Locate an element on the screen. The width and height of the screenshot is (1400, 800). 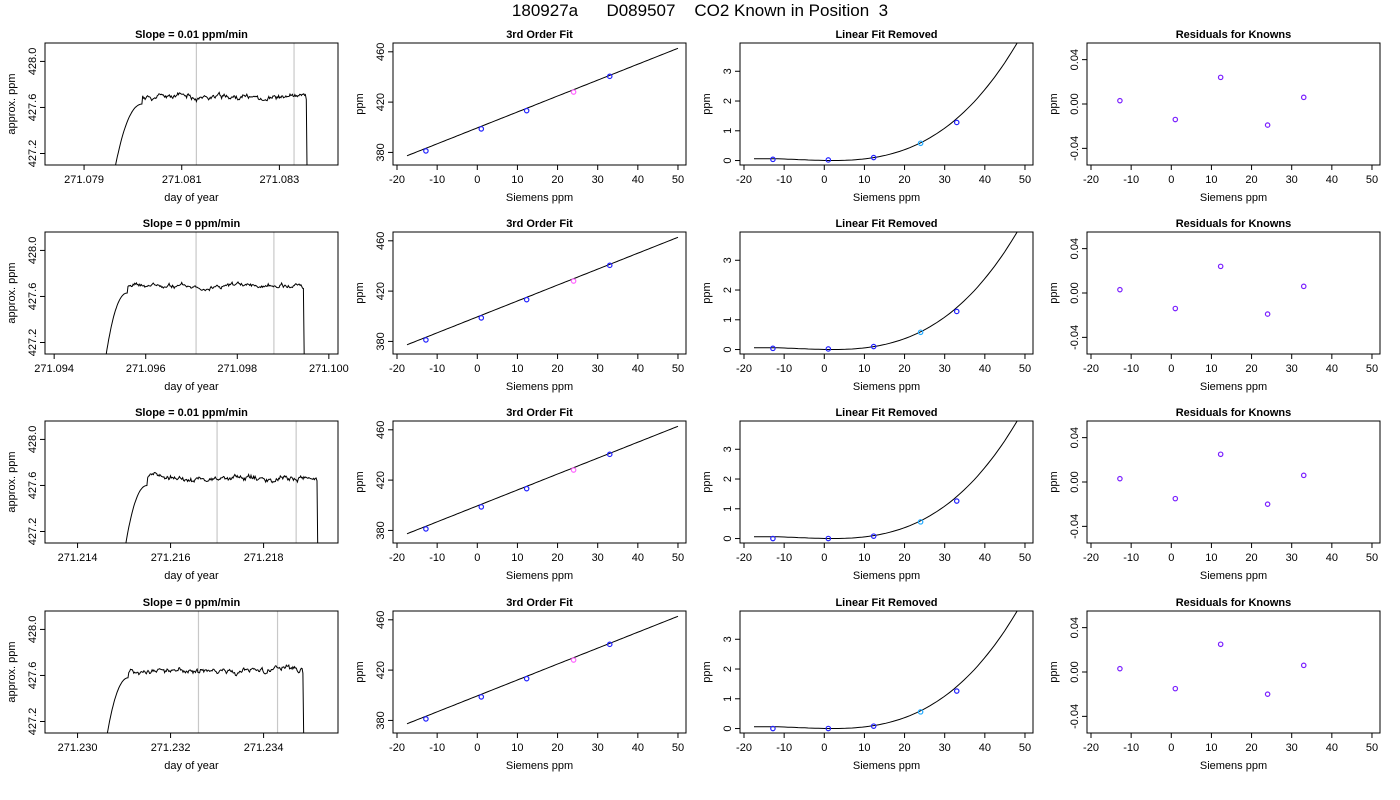
x-tick-label: -10 is located at coordinates (437, 748).